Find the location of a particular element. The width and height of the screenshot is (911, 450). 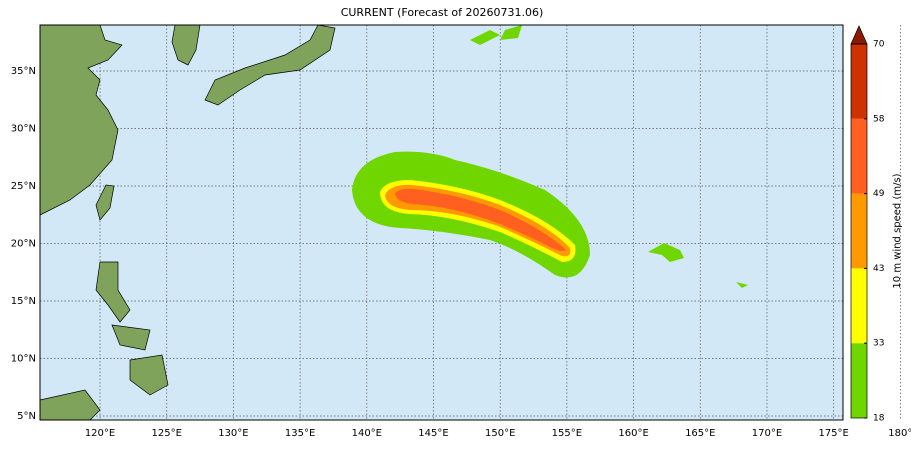

colorbar-label: 10 m wind speed (m/s) is located at coordinates (897, 230).